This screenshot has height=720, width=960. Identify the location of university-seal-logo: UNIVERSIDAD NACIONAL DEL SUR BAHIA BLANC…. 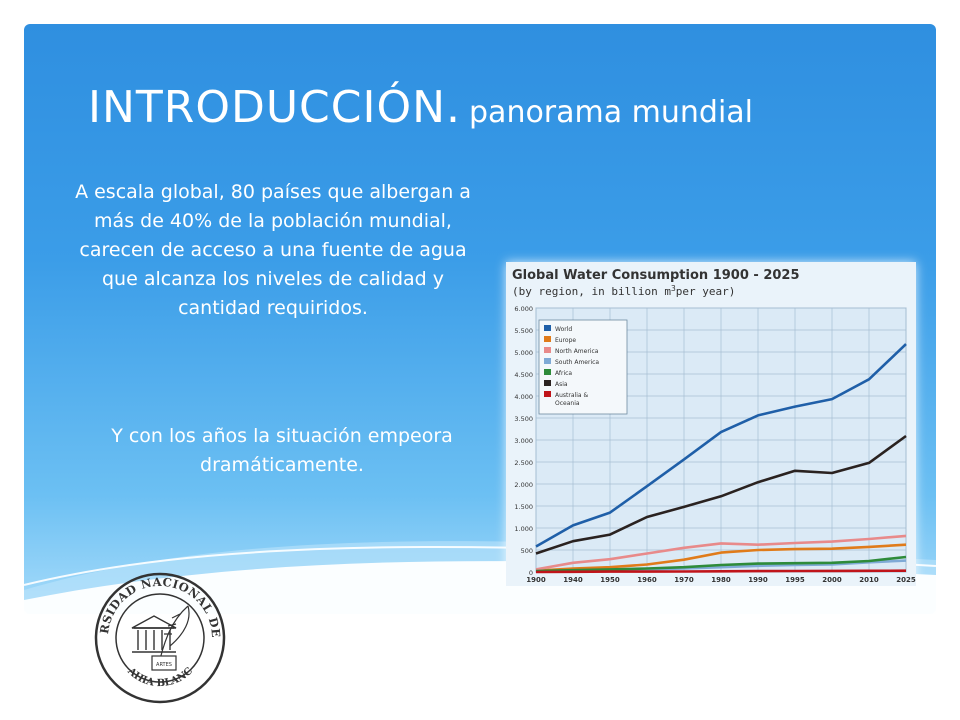
(159, 637).